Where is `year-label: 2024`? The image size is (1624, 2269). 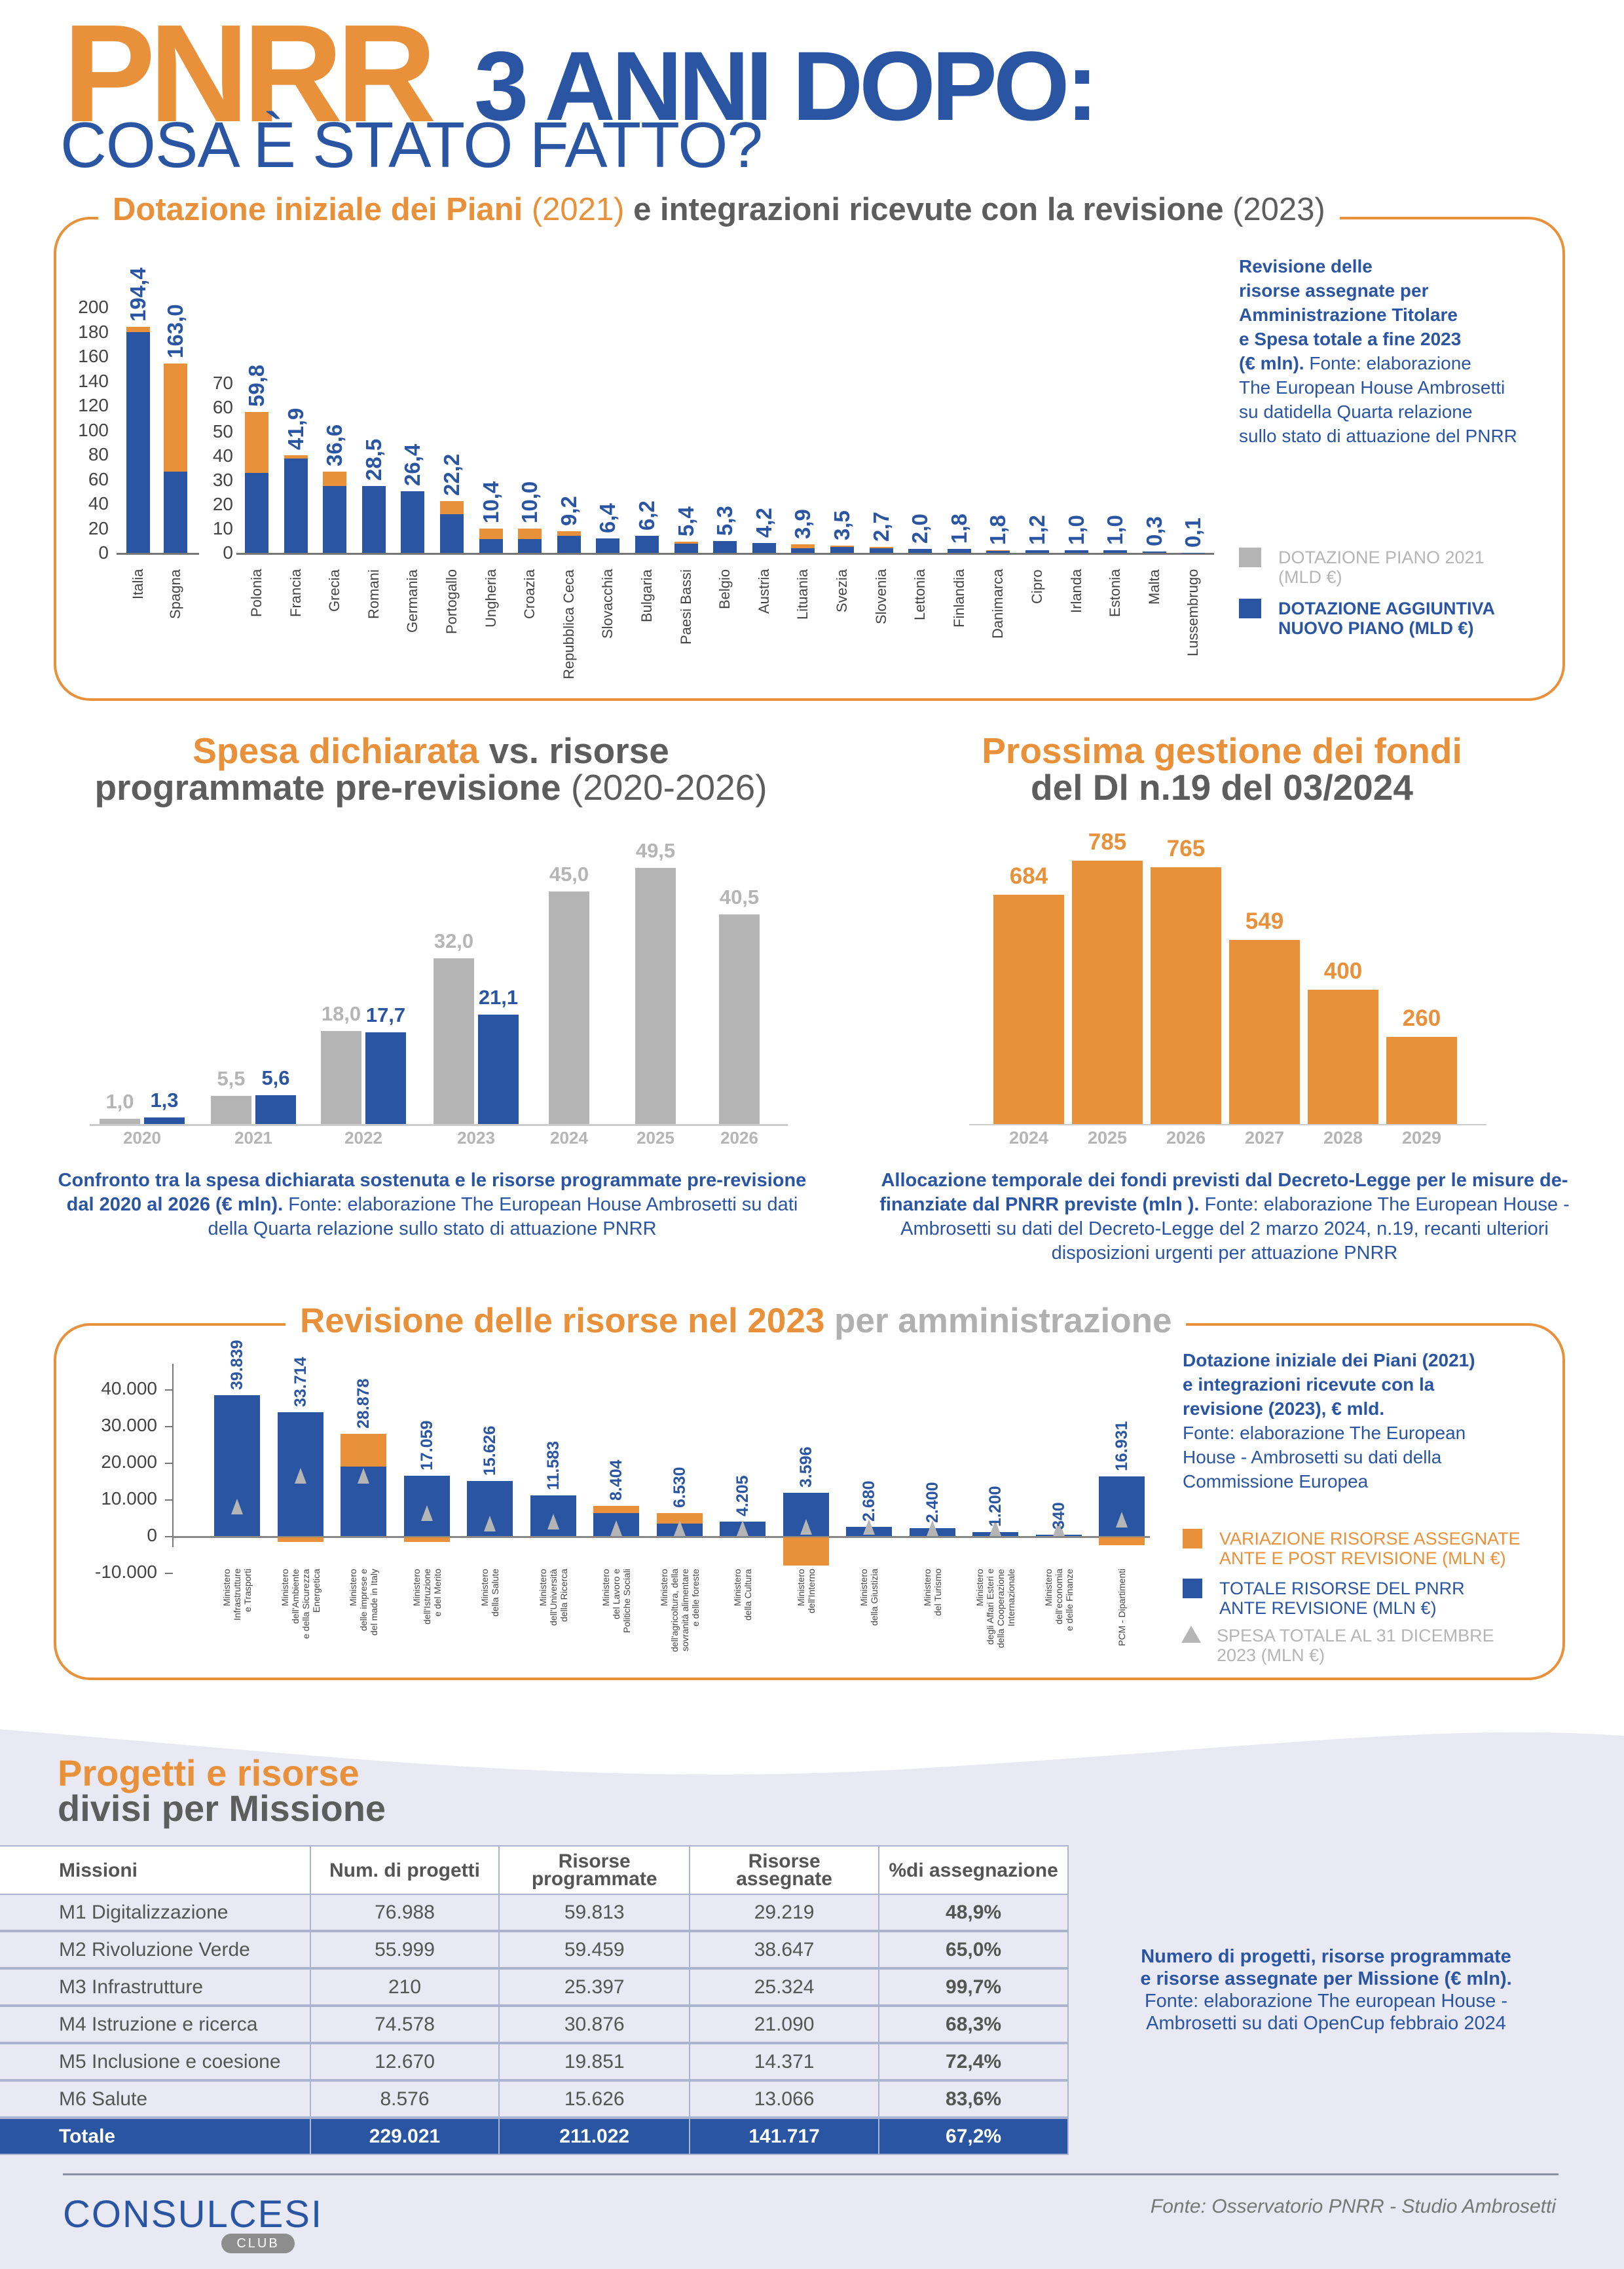
year-label: 2024 is located at coordinates (569, 1138).